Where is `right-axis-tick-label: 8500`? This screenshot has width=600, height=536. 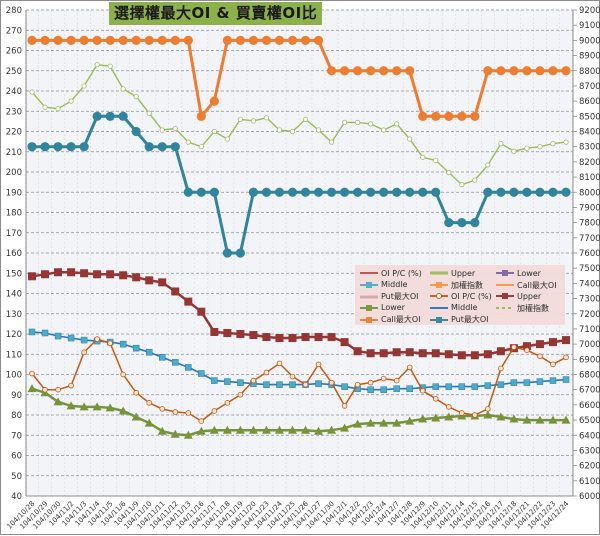
right-axis-tick-label: 8500 is located at coordinates (589, 117).